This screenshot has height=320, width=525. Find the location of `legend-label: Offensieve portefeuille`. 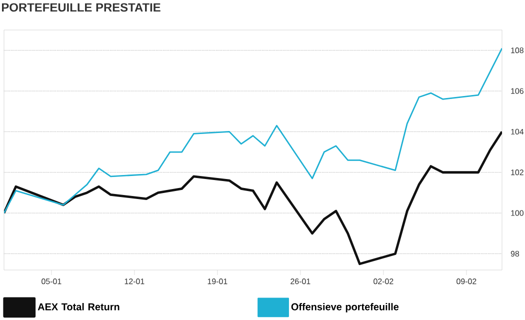

legend-label: Offensieve portefeuille is located at coordinates (345, 307).